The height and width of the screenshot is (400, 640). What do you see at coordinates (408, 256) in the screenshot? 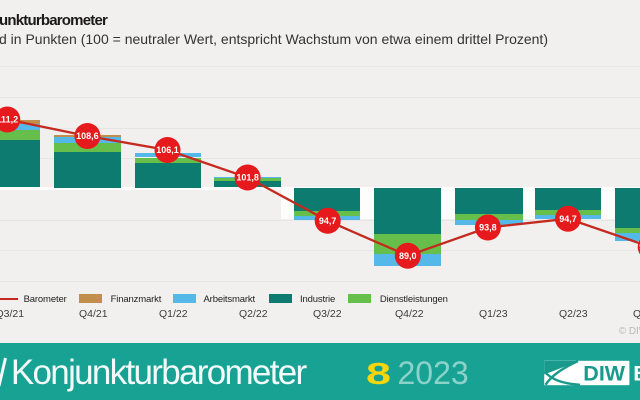
I see `svg-text: 89,0` at bounding box center [408, 256].